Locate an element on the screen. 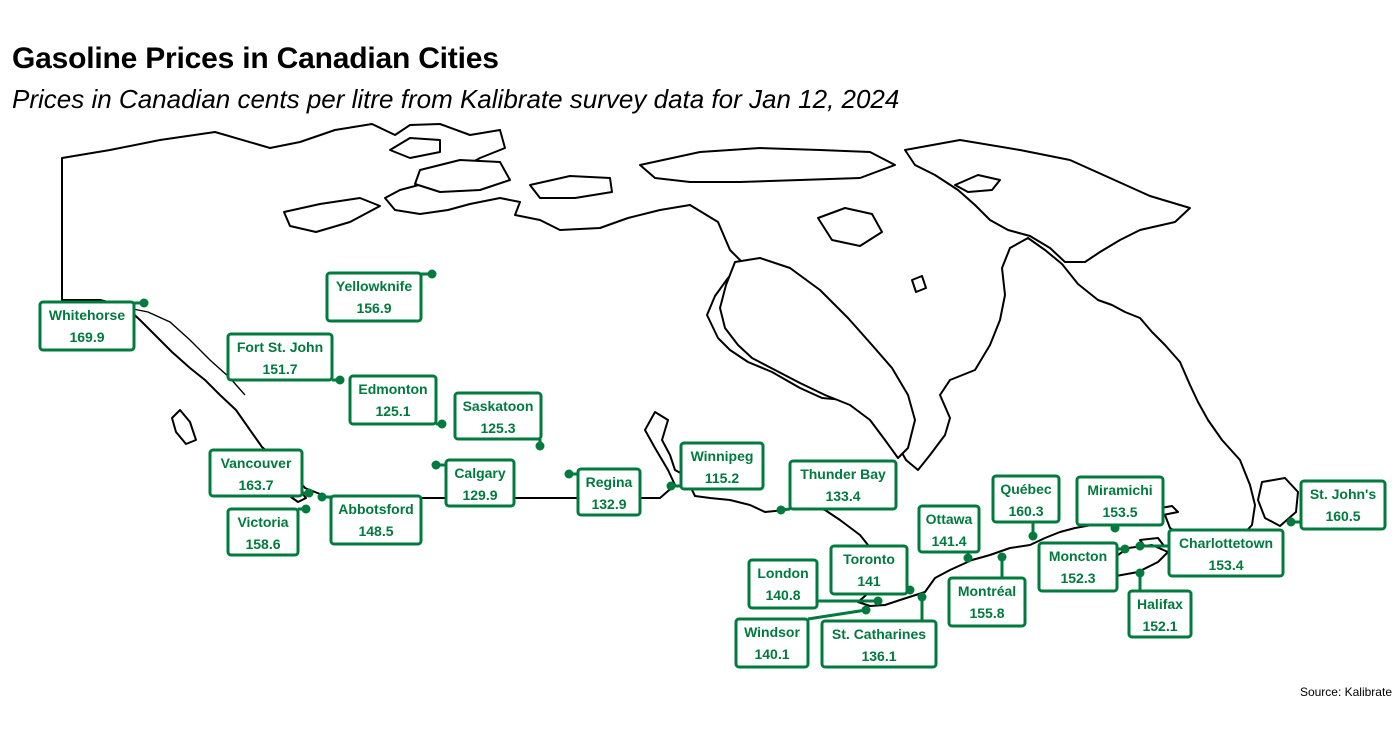 The height and width of the screenshot is (750, 1400). city-price: 115.2 is located at coordinates (722, 478).